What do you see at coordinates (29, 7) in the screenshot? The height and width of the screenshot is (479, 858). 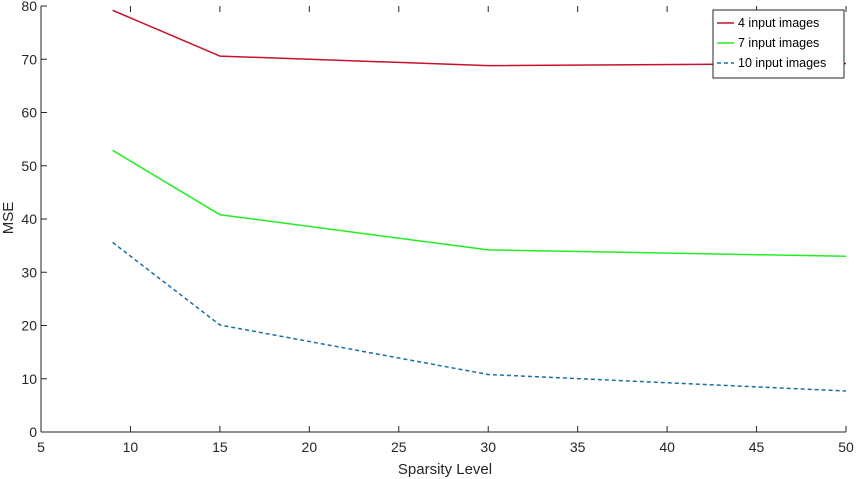 I see `y-tick-label: 80` at bounding box center [29, 7].